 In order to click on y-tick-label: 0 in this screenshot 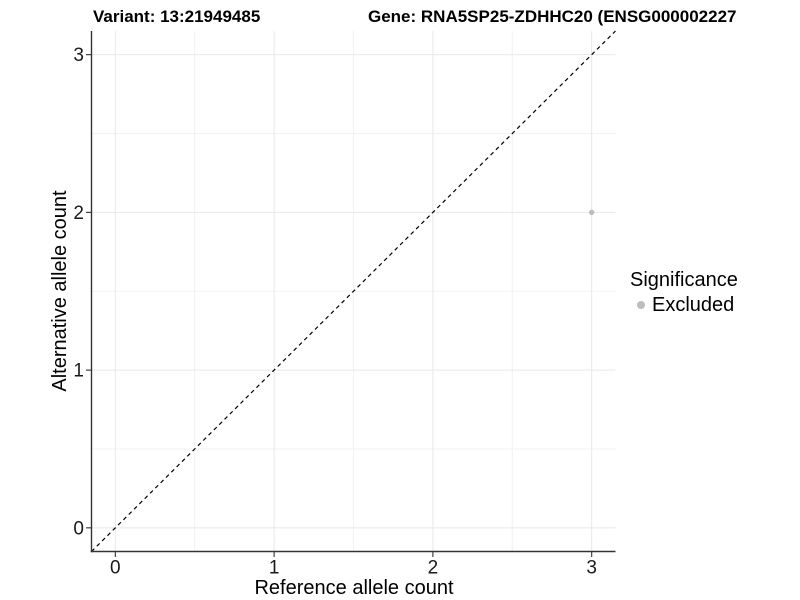, I will do `click(78, 528)`.